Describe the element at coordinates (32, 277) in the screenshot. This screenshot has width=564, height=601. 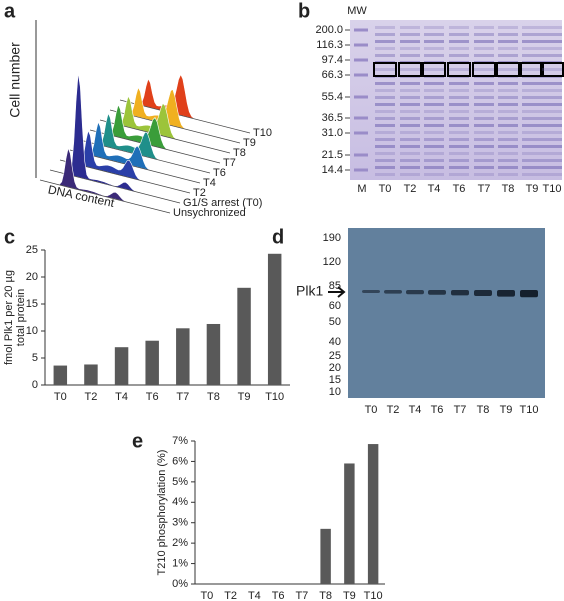
I see `y-tick-label: 20` at that location.